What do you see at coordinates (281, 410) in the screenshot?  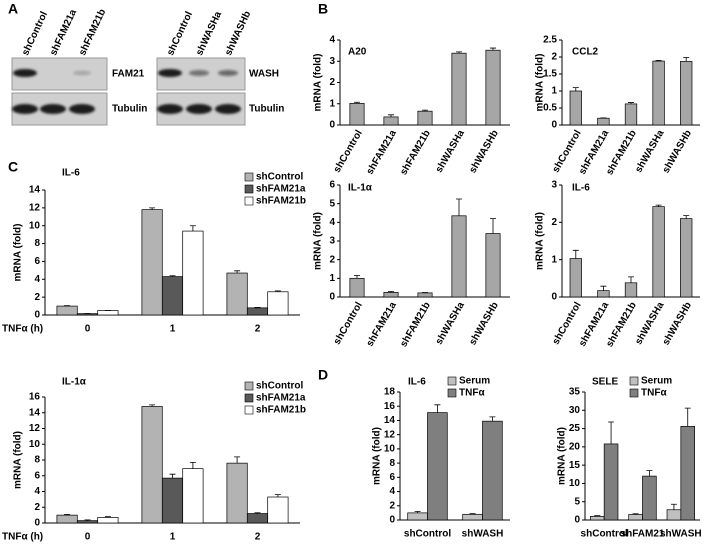 I see `legend-label: shFAM21b` at bounding box center [281, 410].